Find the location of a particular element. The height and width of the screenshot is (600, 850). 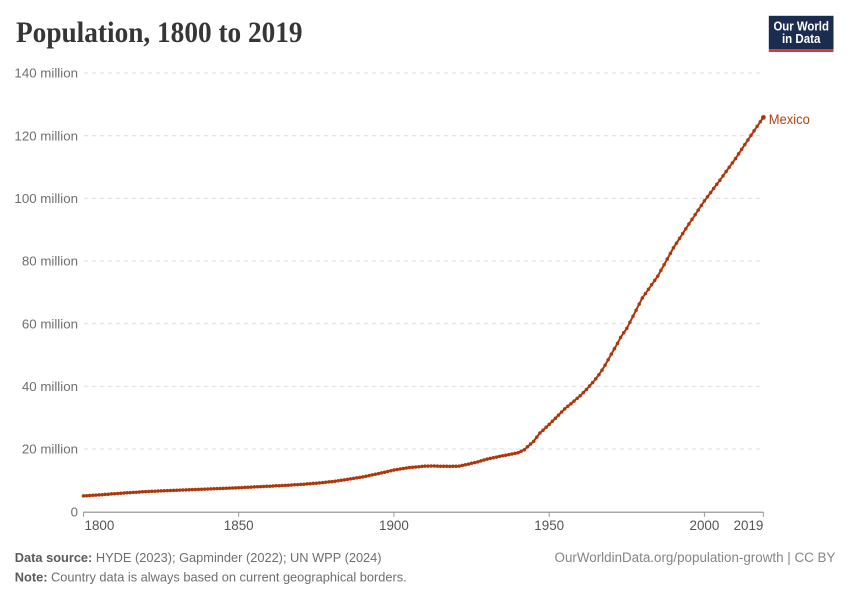

svg-text: 2000 is located at coordinates (705, 525).